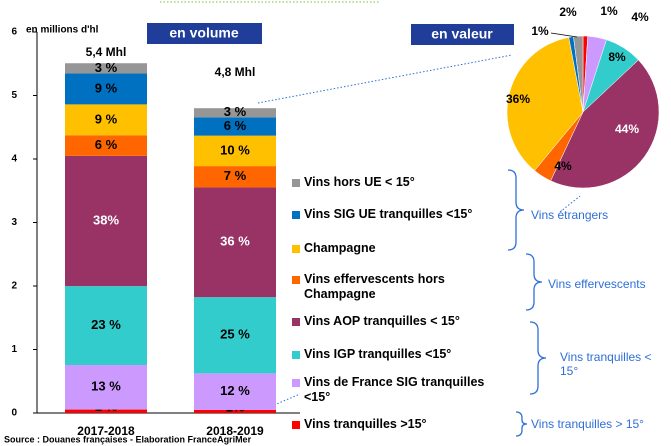 The image size is (671, 446). What do you see at coordinates (340, 248) in the screenshot?
I see `legend-label: Champagne` at bounding box center [340, 248].